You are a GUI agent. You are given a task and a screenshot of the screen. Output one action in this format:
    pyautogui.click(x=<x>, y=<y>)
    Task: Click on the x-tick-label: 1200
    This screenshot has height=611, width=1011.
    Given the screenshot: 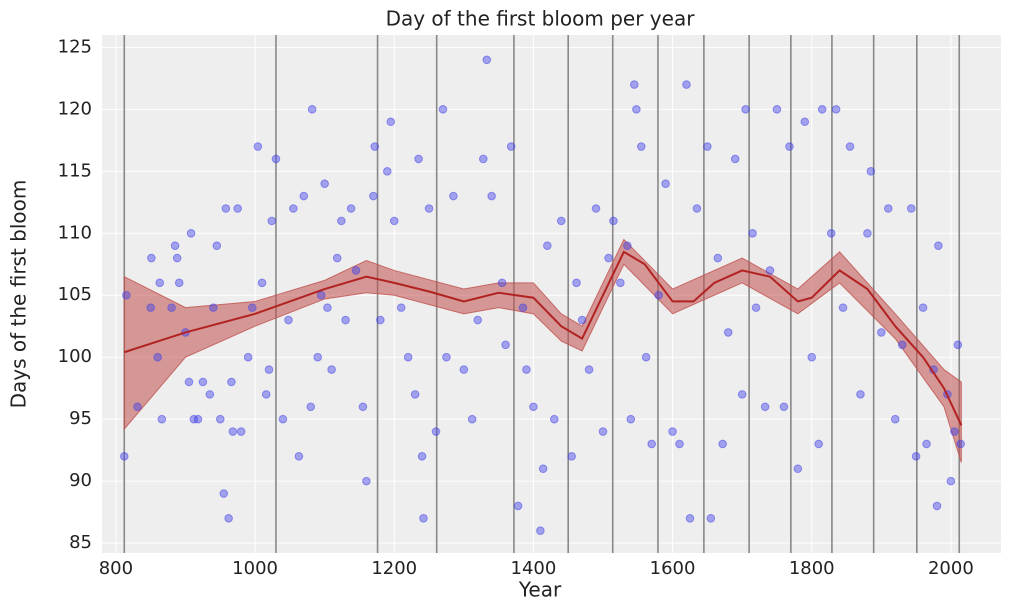 What is the action you would take?
    pyautogui.click(x=394, y=568)
    